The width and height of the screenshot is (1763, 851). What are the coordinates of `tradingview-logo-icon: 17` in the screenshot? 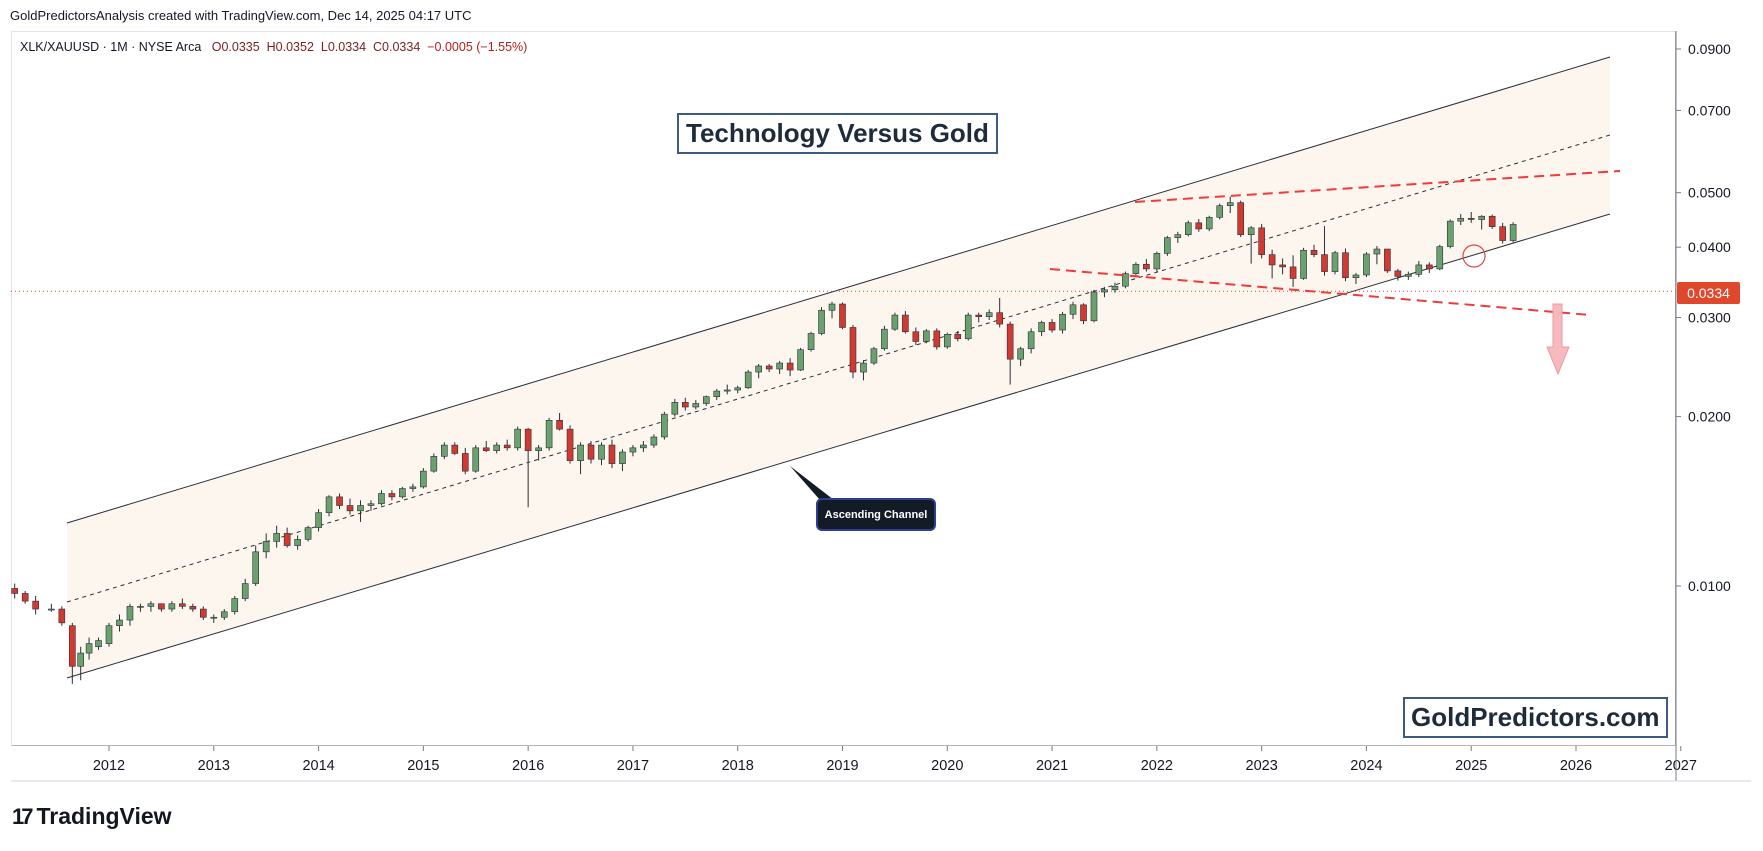 It's located at (23, 816).